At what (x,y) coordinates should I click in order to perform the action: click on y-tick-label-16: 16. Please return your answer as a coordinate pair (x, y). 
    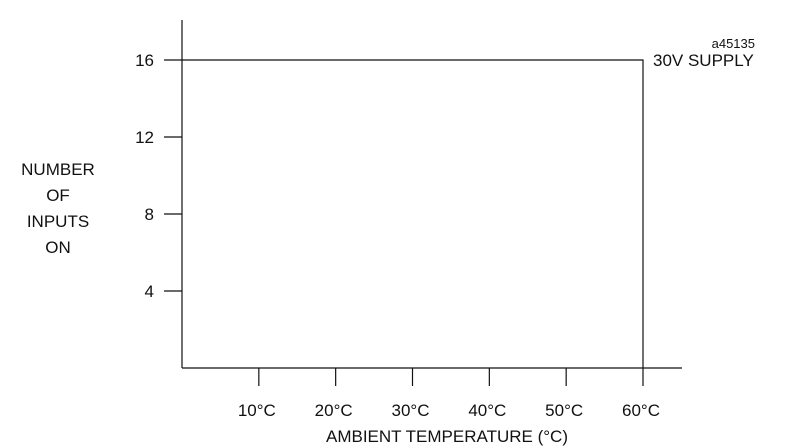
    Looking at the image, I should click on (144, 60).